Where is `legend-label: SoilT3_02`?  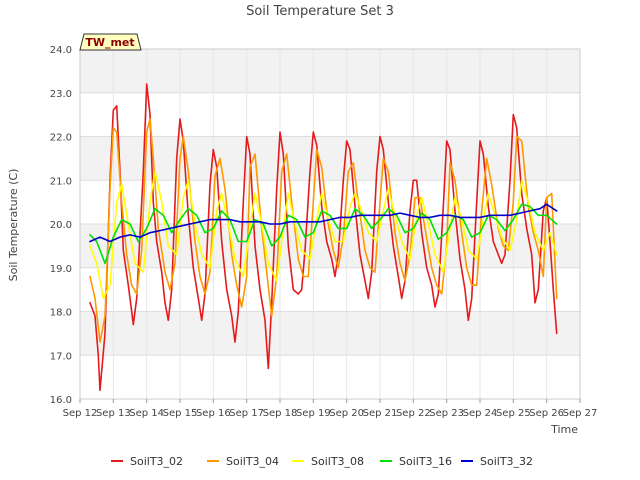 legend-label: SoilT3_02 is located at coordinates (156, 461).